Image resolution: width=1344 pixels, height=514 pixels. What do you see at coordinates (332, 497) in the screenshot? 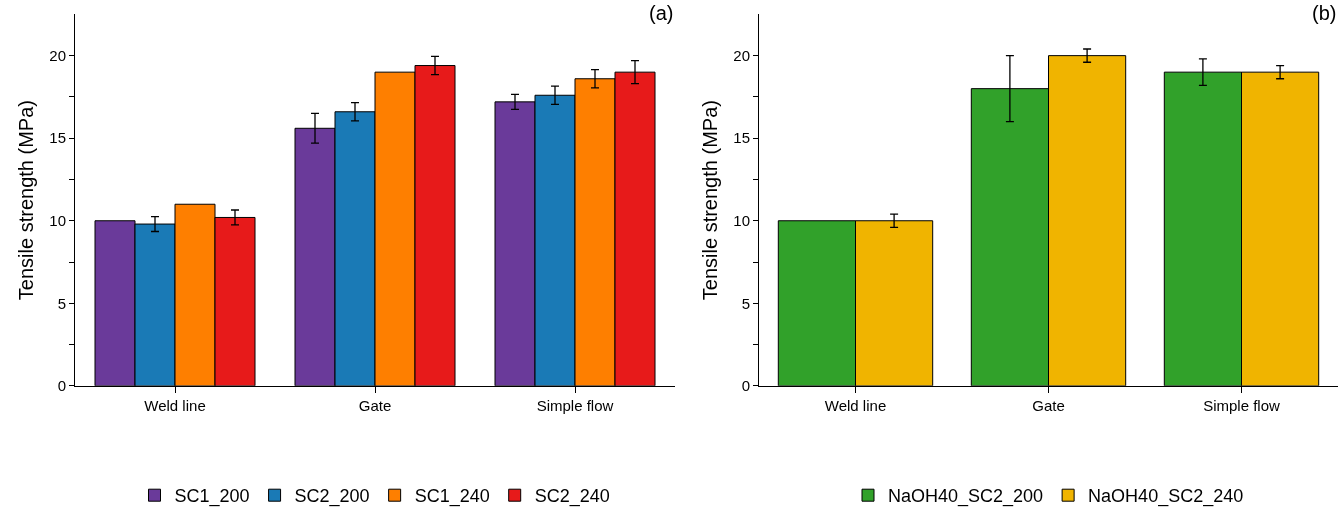
I see `legend-label: SC2_200` at bounding box center [332, 497].